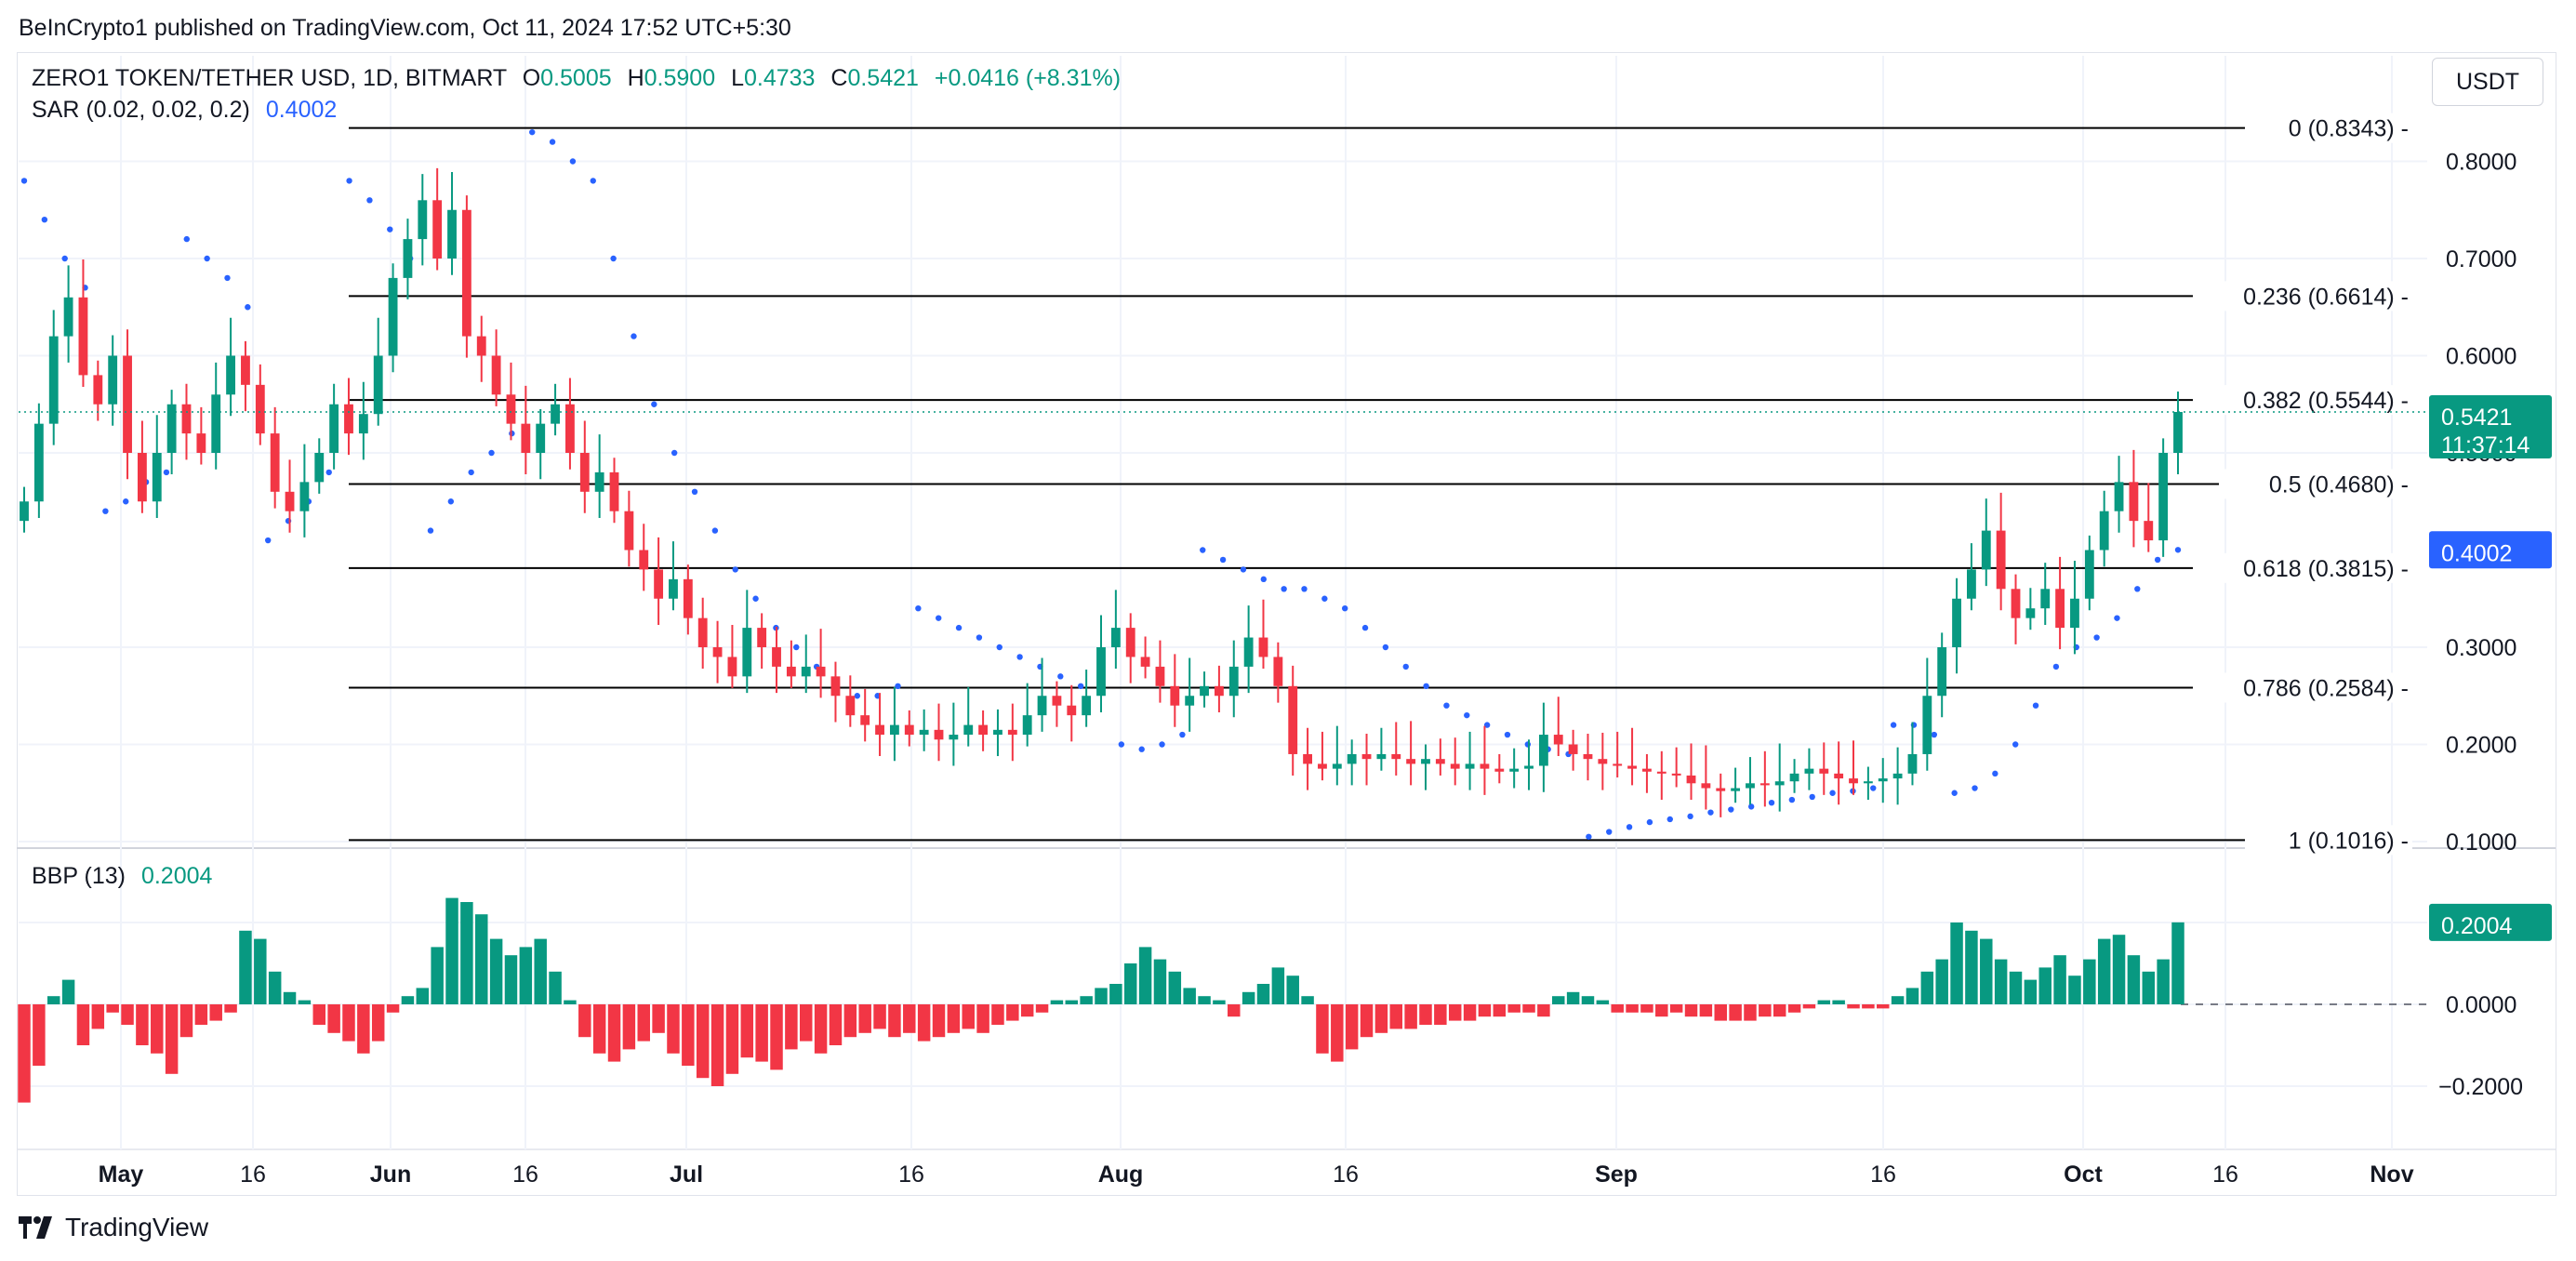  What do you see at coordinates (2490, 427) in the screenshot?
I see `last-price-badge-box` at bounding box center [2490, 427].